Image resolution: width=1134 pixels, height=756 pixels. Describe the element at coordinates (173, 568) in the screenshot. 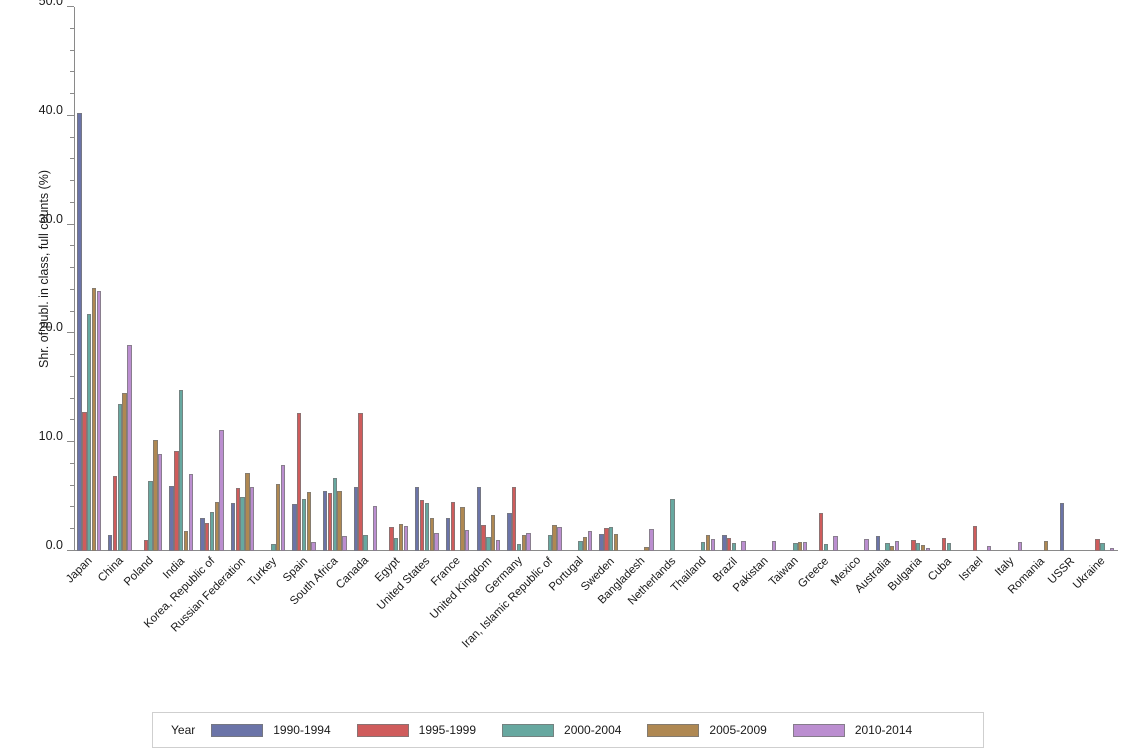

I see `x-tick-label: India` at that location.